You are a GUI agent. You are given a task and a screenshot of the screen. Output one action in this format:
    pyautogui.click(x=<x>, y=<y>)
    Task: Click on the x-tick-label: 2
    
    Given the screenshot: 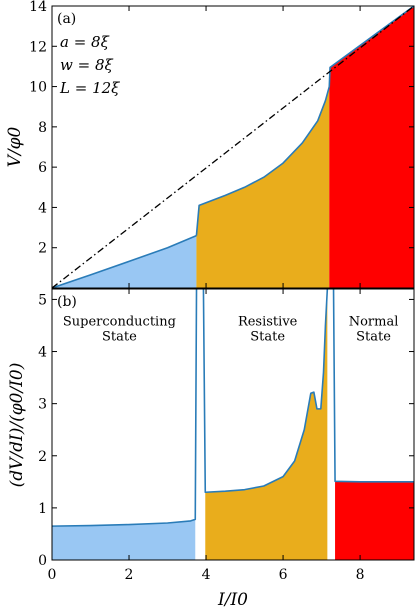 What is the action you would take?
    pyautogui.click(x=129, y=575)
    